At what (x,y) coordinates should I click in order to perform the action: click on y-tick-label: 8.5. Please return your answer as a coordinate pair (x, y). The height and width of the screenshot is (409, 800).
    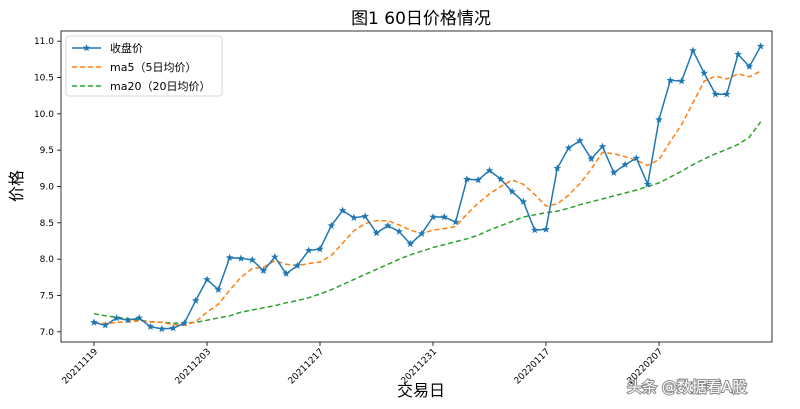
    Looking at the image, I should click on (47, 224).